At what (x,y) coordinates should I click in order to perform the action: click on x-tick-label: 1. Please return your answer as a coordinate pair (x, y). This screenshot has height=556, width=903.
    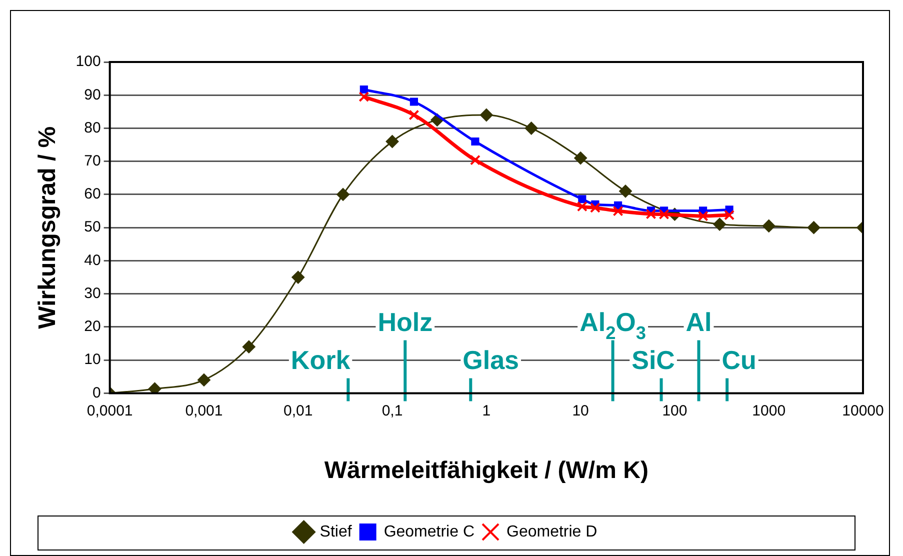
    Looking at the image, I should click on (486, 411).